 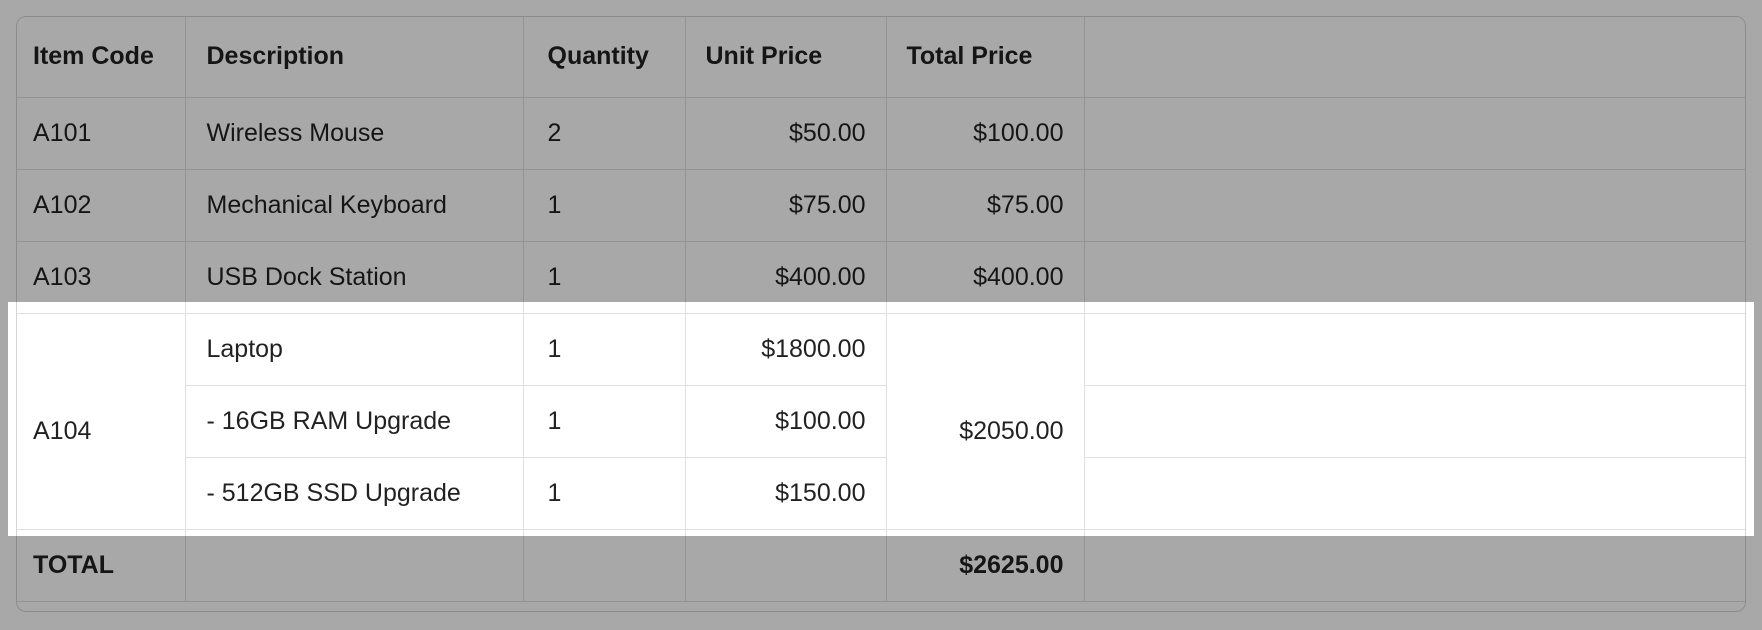 I want to click on table-row-a101: A101 Wireless Mouse 2 $50.00 $100.00, so click(x=881, y=133).